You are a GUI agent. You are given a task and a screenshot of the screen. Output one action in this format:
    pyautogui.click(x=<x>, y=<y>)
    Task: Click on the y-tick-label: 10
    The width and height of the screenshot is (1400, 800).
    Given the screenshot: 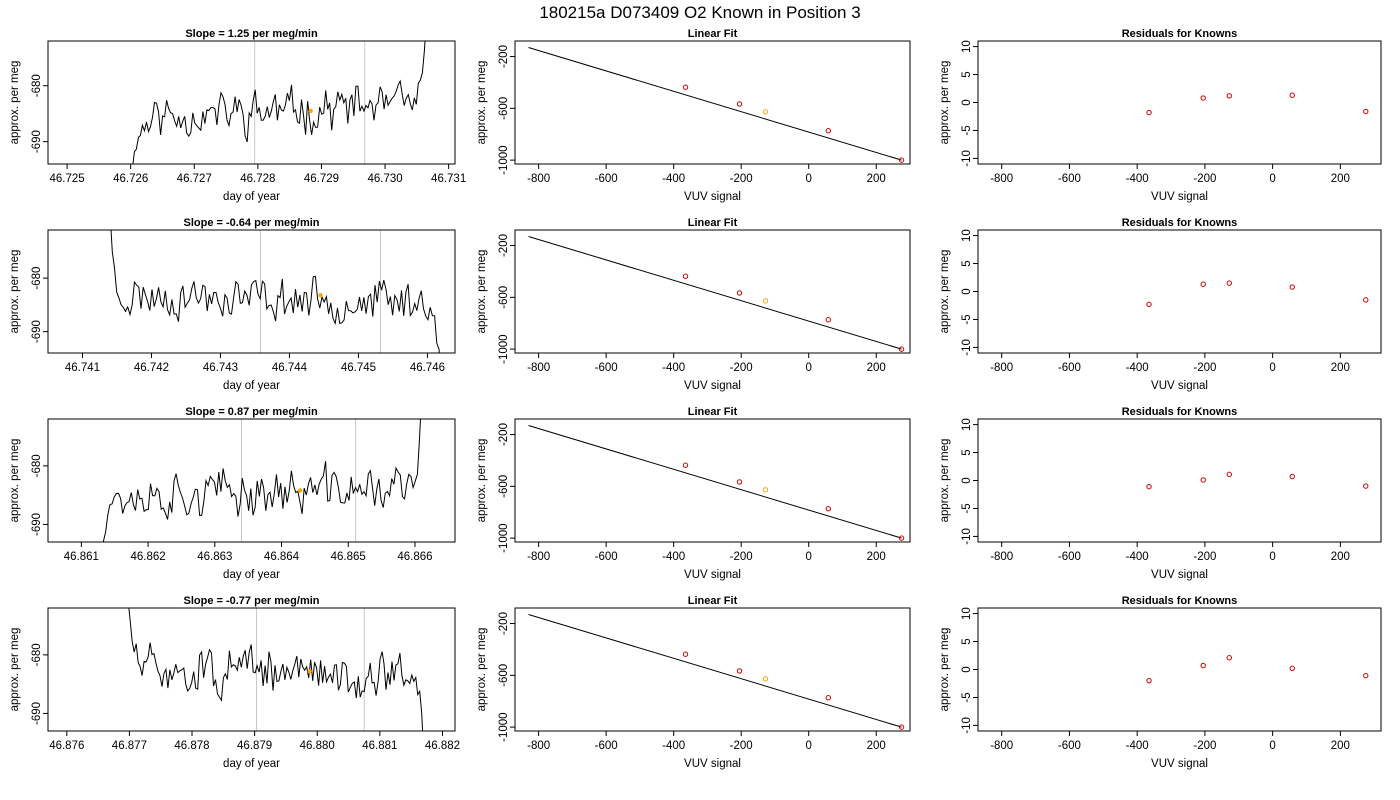 What is the action you would take?
    pyautogui.click(x=967, y=46)
    